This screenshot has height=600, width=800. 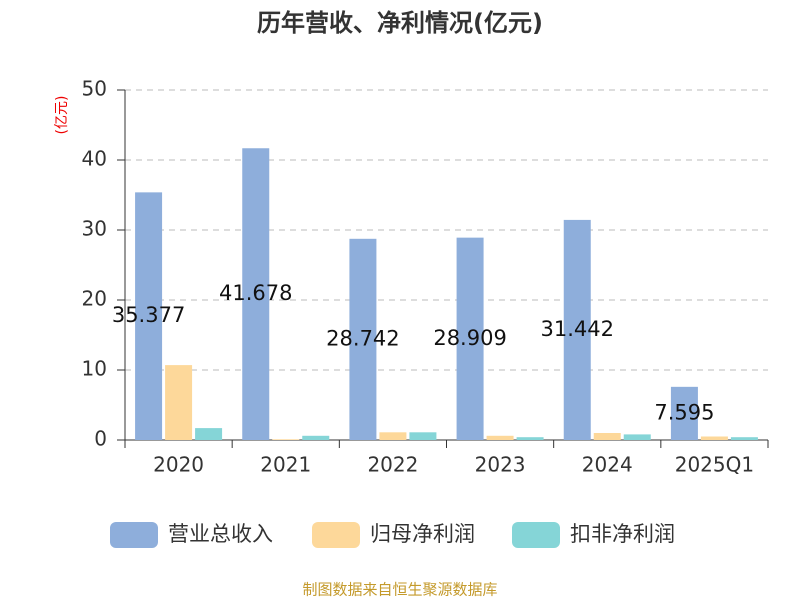 I want to click on legend-label: 归母净利润, so click(x=422, y=534).